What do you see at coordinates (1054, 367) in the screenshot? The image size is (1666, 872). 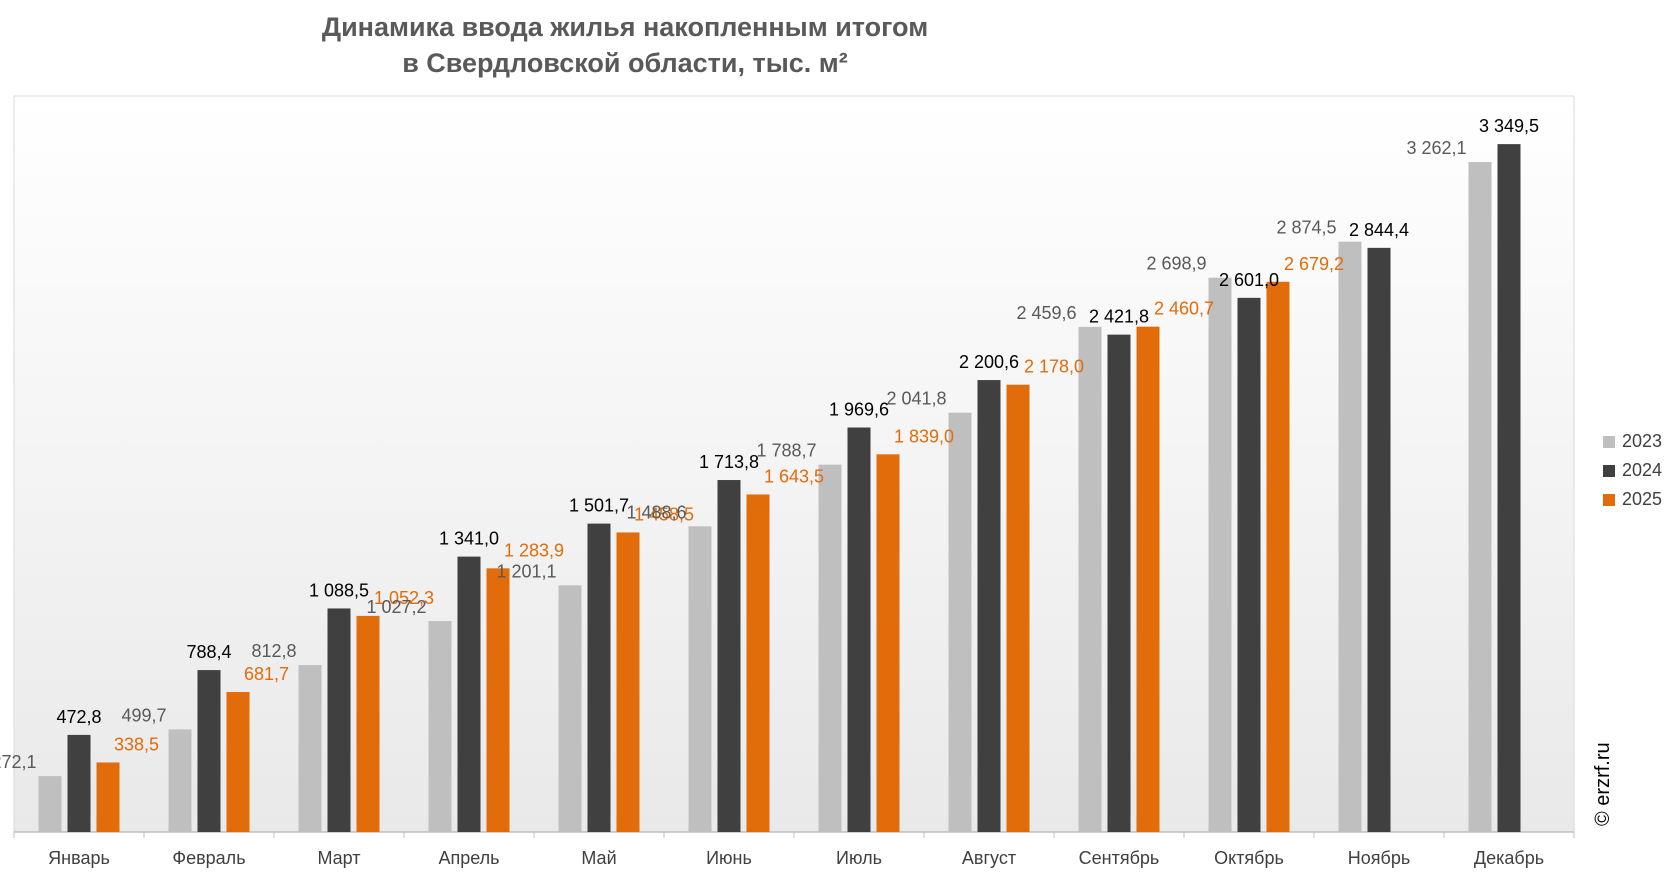 I see `value-label-2025: 2 178,0` at bounding box center [1054, 367].